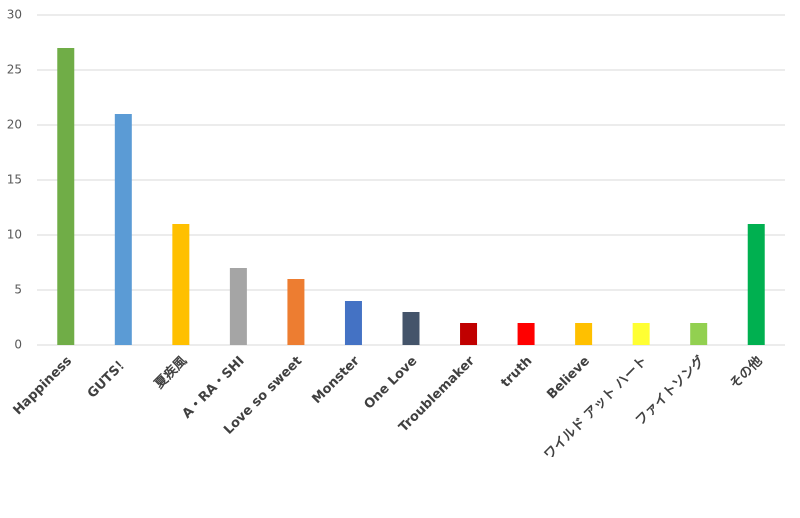 Image resolution: width=800 pixels, height=518 pixels. What do you see at coordinates (14, 15) in the screenshot?
I see `y-tick-label: 30` at bounding box center [14, 15].